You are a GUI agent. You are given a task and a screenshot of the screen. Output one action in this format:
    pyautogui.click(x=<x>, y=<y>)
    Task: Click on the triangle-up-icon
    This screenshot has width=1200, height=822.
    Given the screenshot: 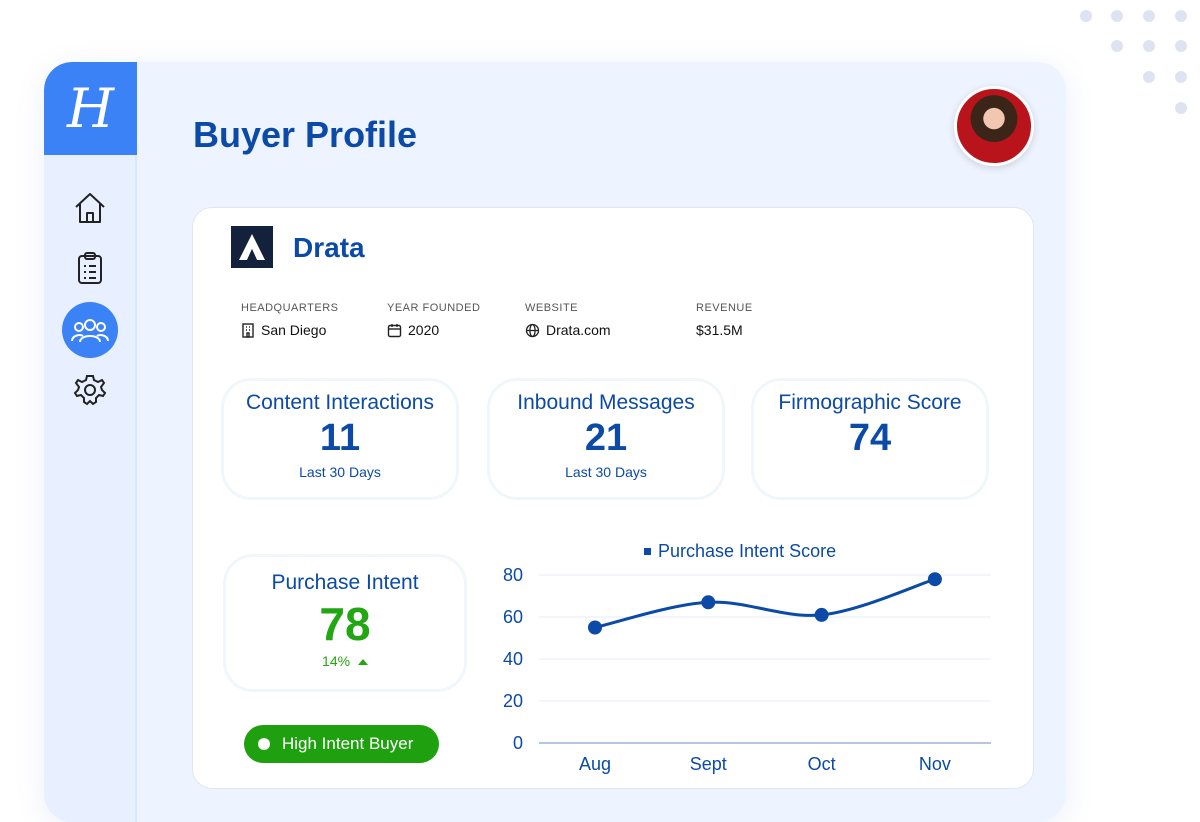 What is the action you would take?
    pyautogui.click(x=362, y=662)
    